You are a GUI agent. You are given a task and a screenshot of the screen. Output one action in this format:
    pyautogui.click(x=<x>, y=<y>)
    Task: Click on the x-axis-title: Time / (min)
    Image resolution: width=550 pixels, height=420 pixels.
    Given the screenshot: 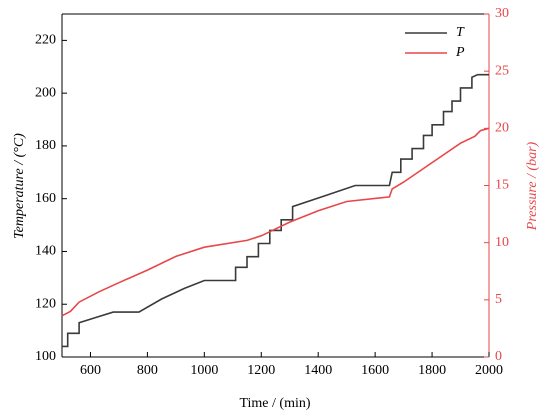 What is the action you would take?
    pyautogui.click(x=274, y=403)
    